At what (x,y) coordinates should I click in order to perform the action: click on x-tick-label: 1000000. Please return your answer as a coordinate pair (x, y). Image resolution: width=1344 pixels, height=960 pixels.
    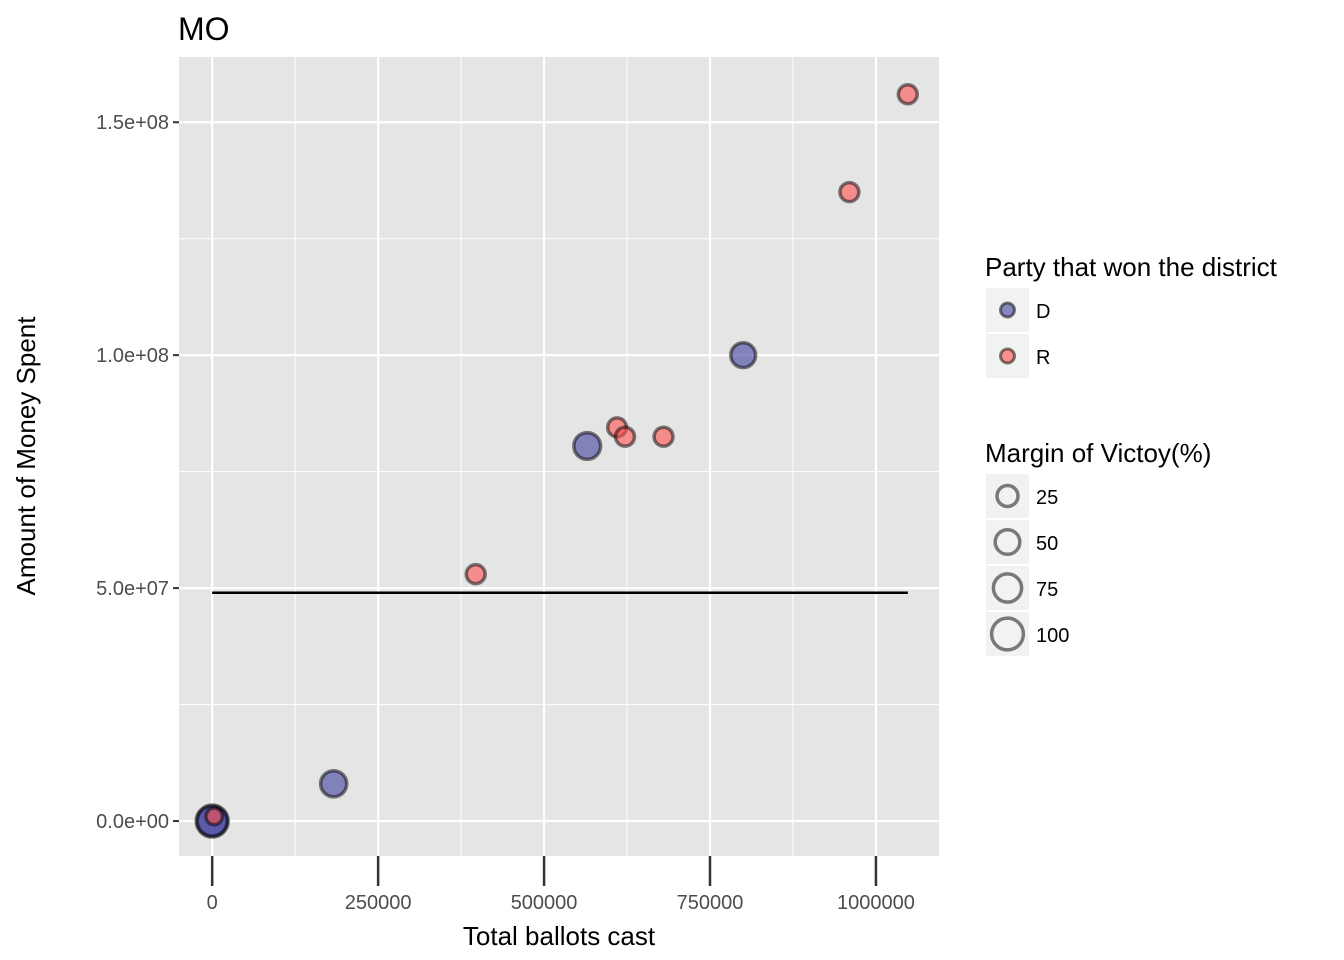
    Looking at the image, I should click on (876, 903).